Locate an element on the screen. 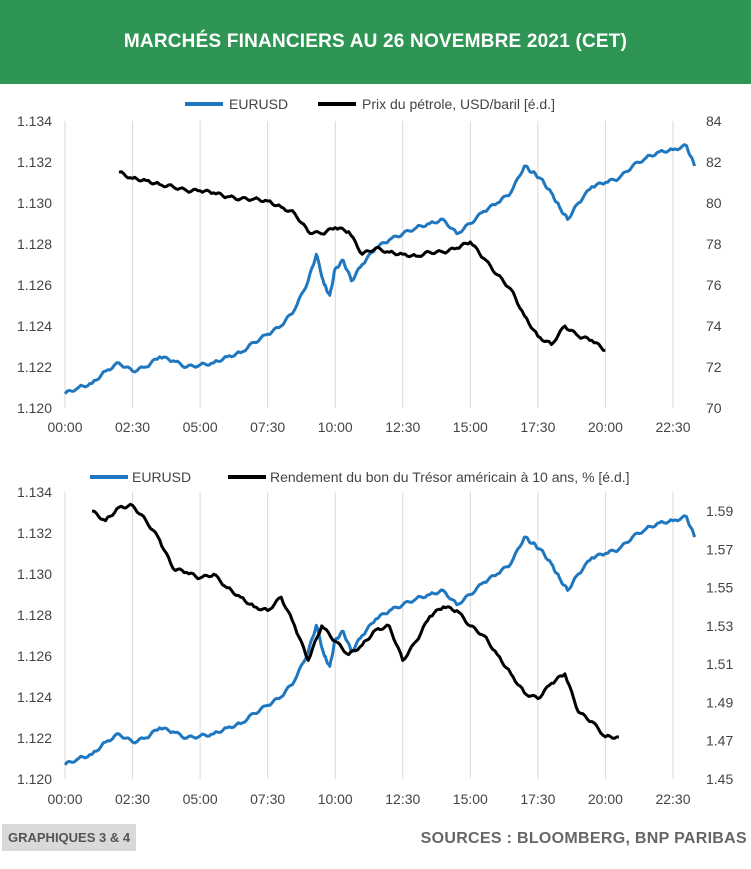  figure-label: GRAPHIQUES 3 & 4 is located at coordinates (69, 837).